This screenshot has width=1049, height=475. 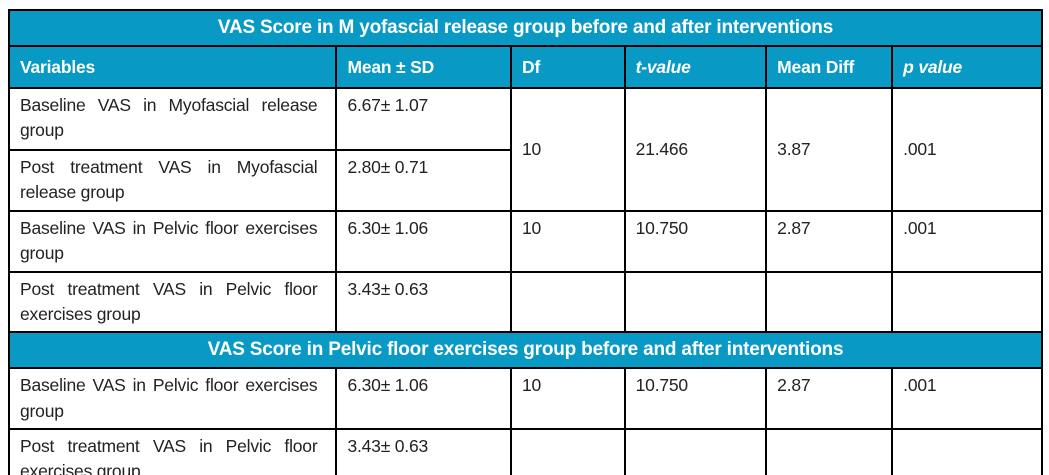 I want to click on col-header-p-value: p value, so click(x=967, y=67).